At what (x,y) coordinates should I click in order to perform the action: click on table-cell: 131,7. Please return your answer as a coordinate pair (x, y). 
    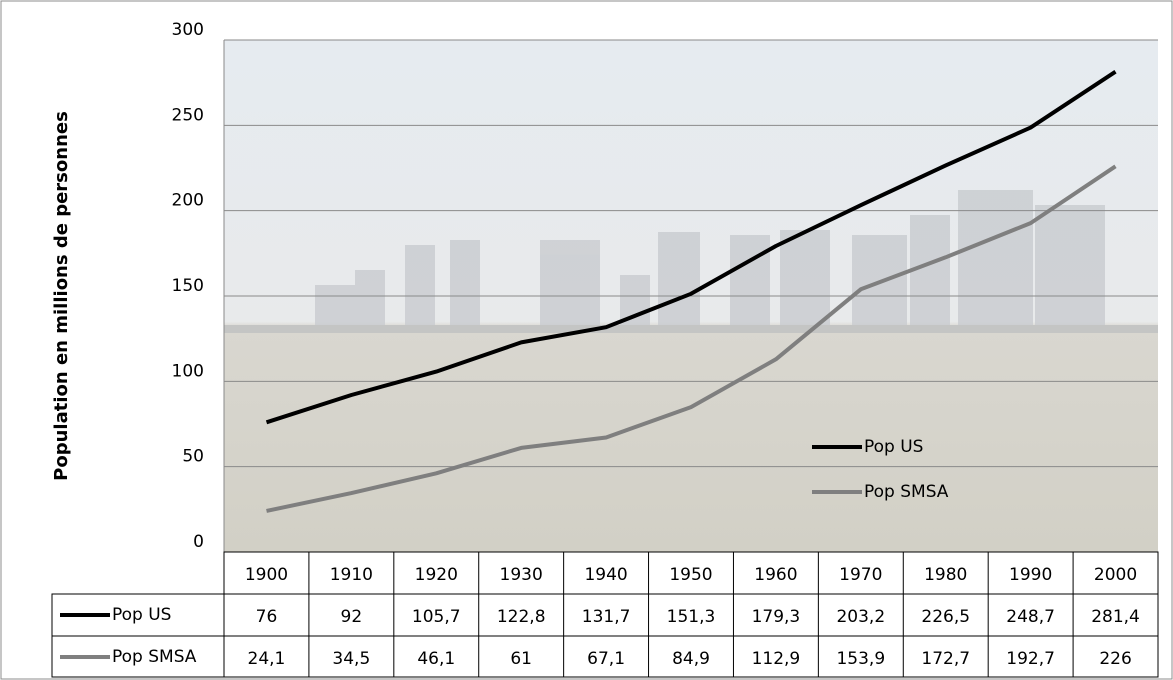
    Looking at the image, I should click on (606, 617).